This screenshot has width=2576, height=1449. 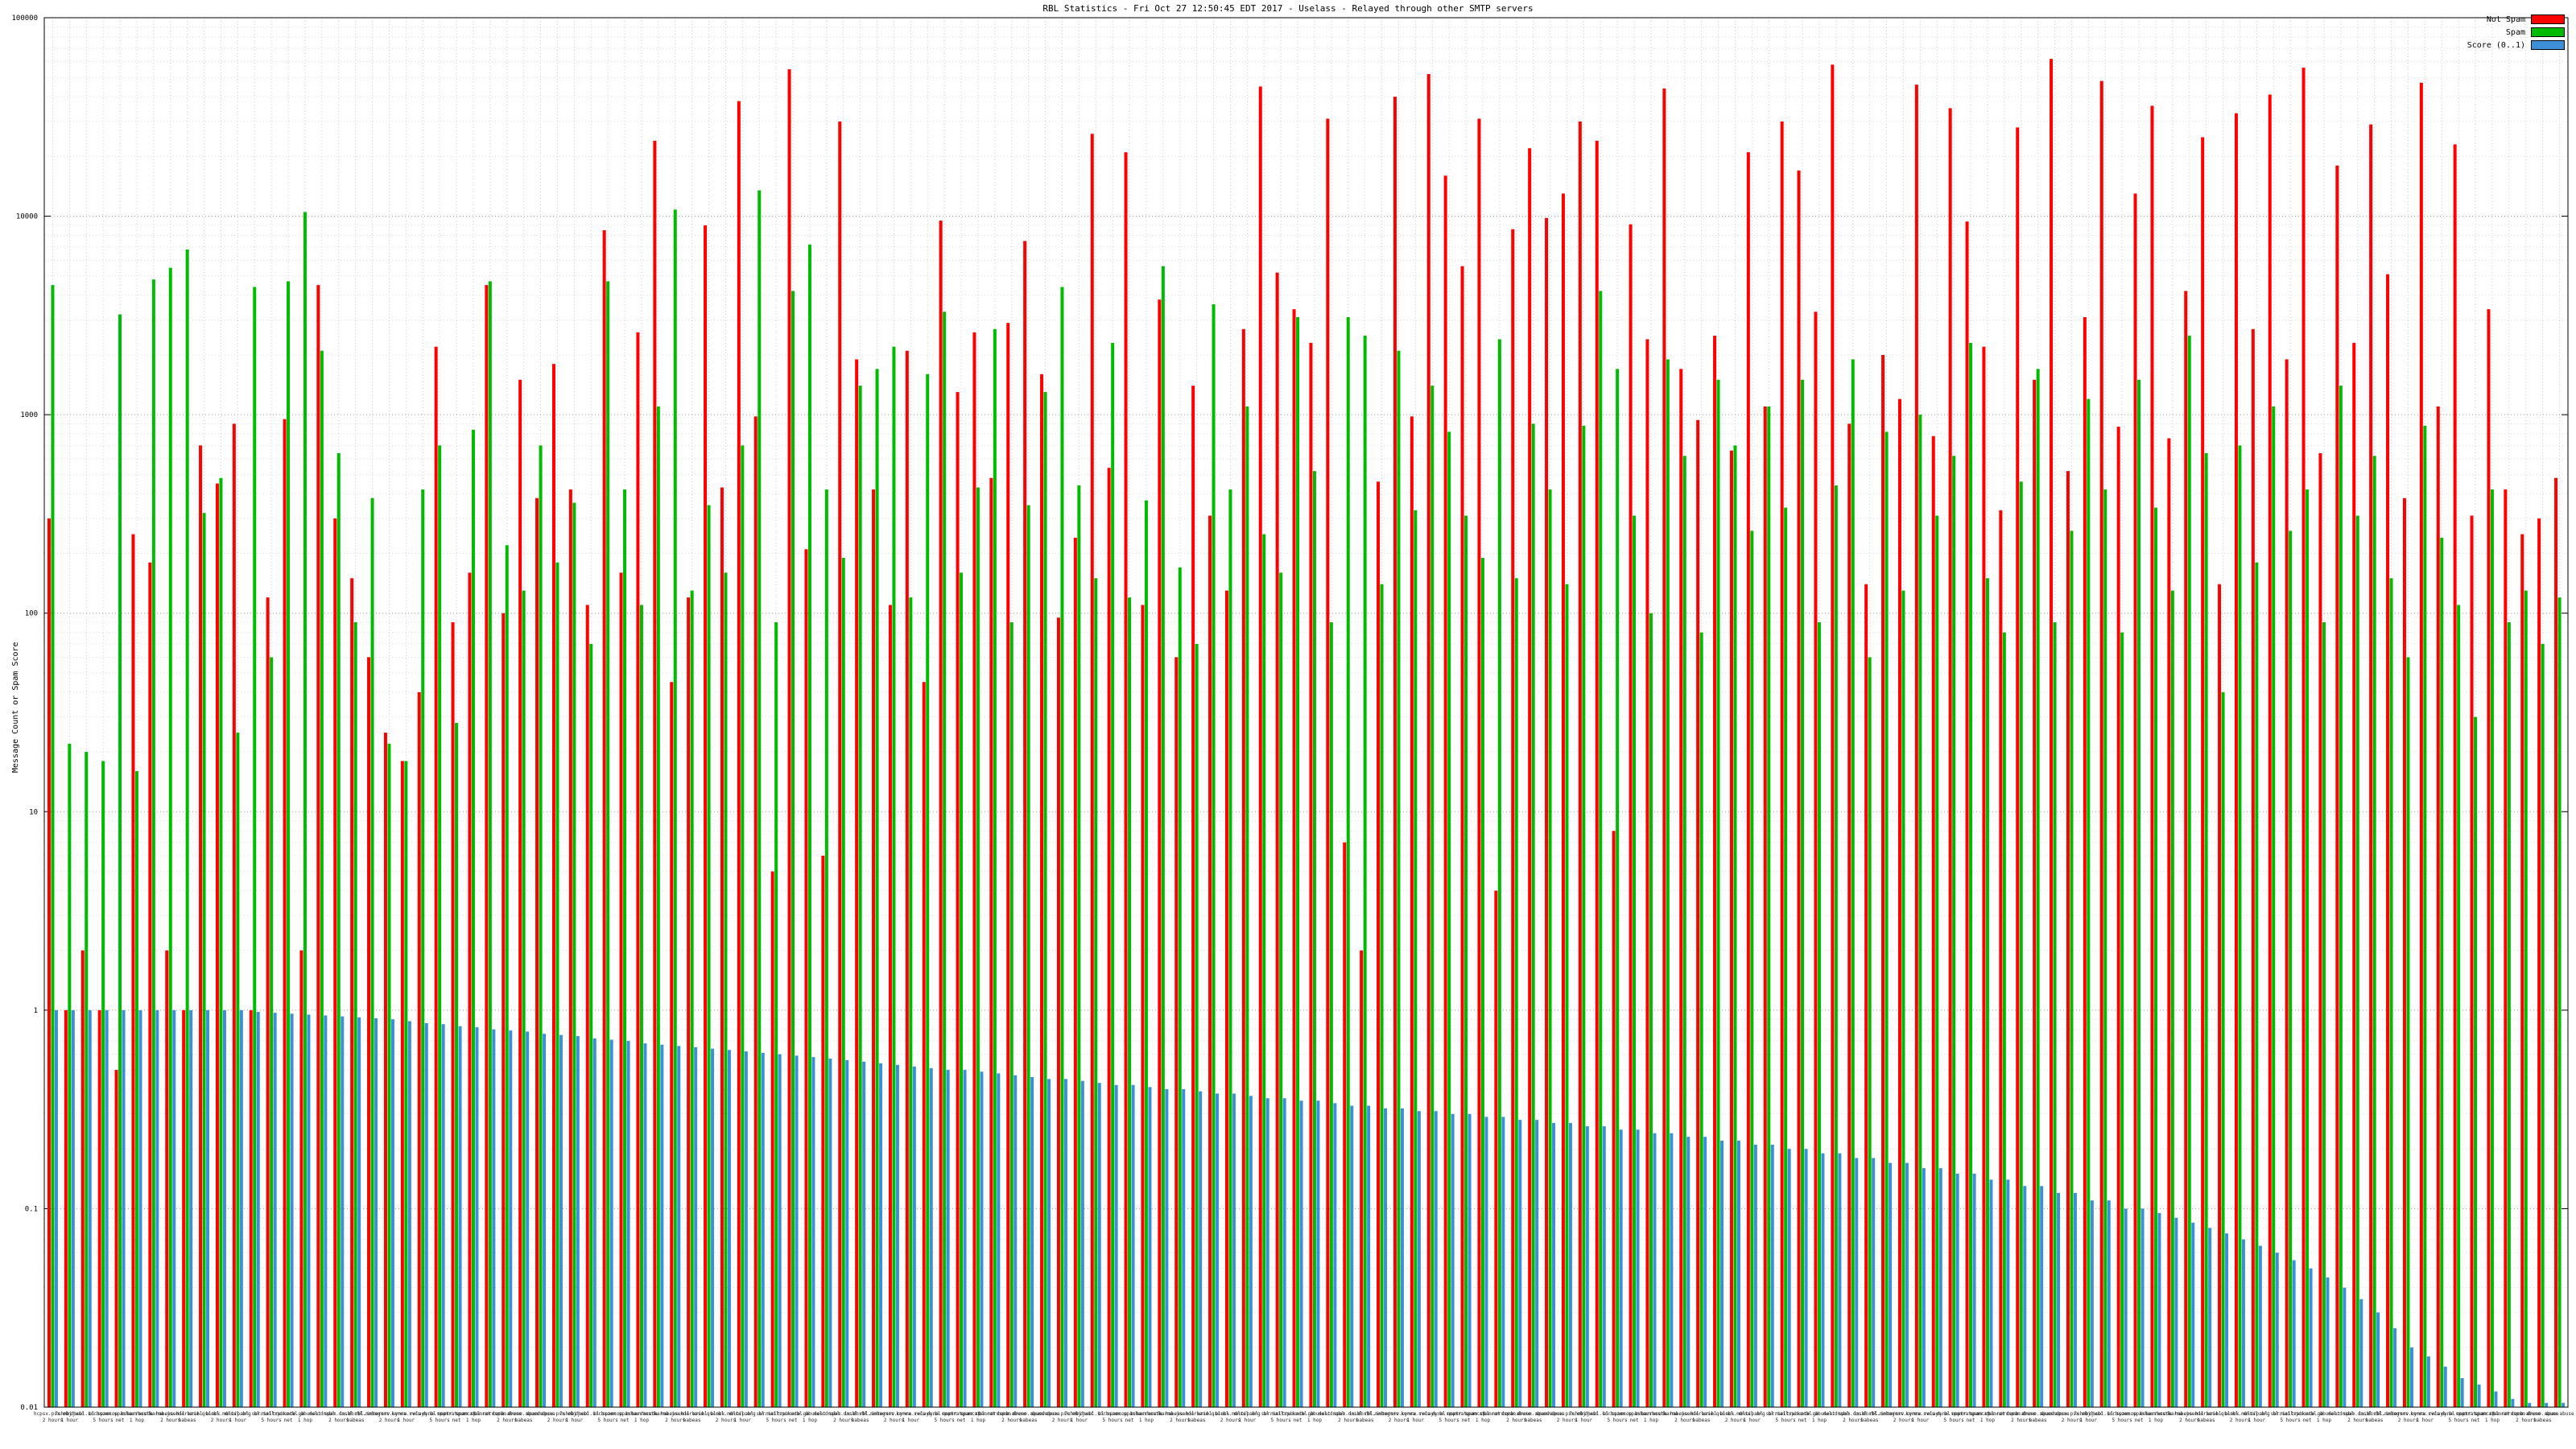 What do you see at coordinates (1533, 1414) in the screenshot?
I see `x-tick-label: drone.abuse` at bounding box center [1533, 1414].